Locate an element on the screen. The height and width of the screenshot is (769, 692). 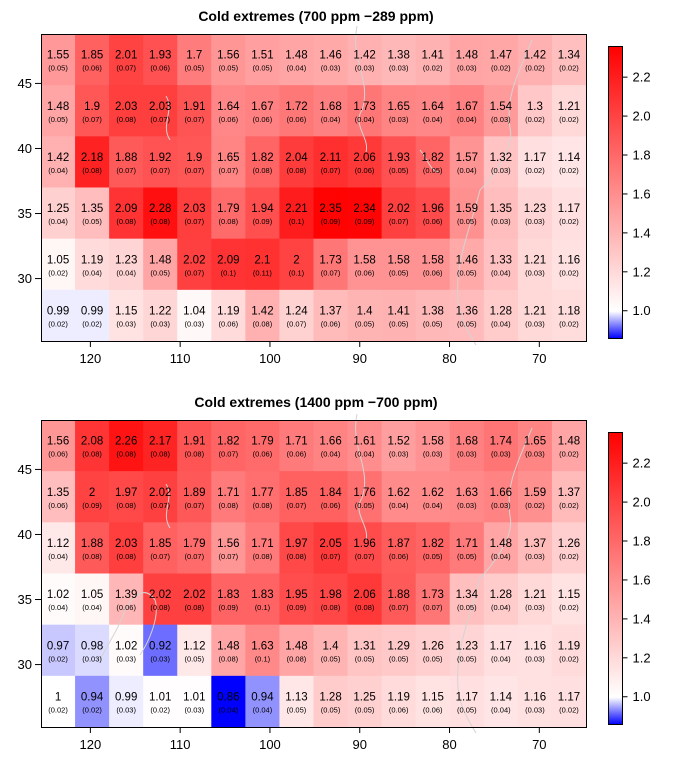
colorbar-tick-label: 2.0 is located at coordinates (642, 116).